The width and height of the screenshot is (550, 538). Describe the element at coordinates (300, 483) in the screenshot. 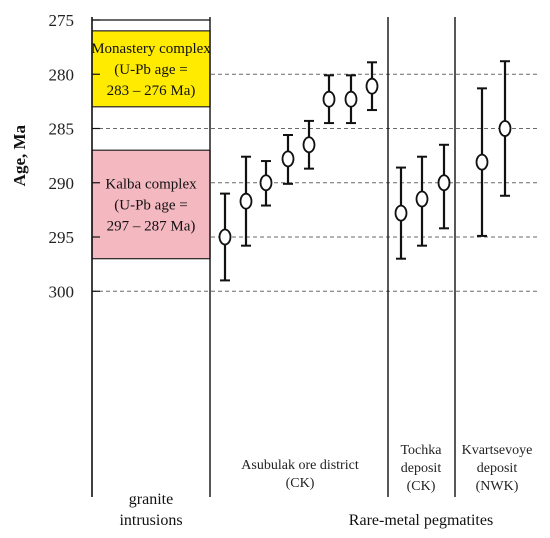

I see `asubulak-group-label: (CK)` at that location.